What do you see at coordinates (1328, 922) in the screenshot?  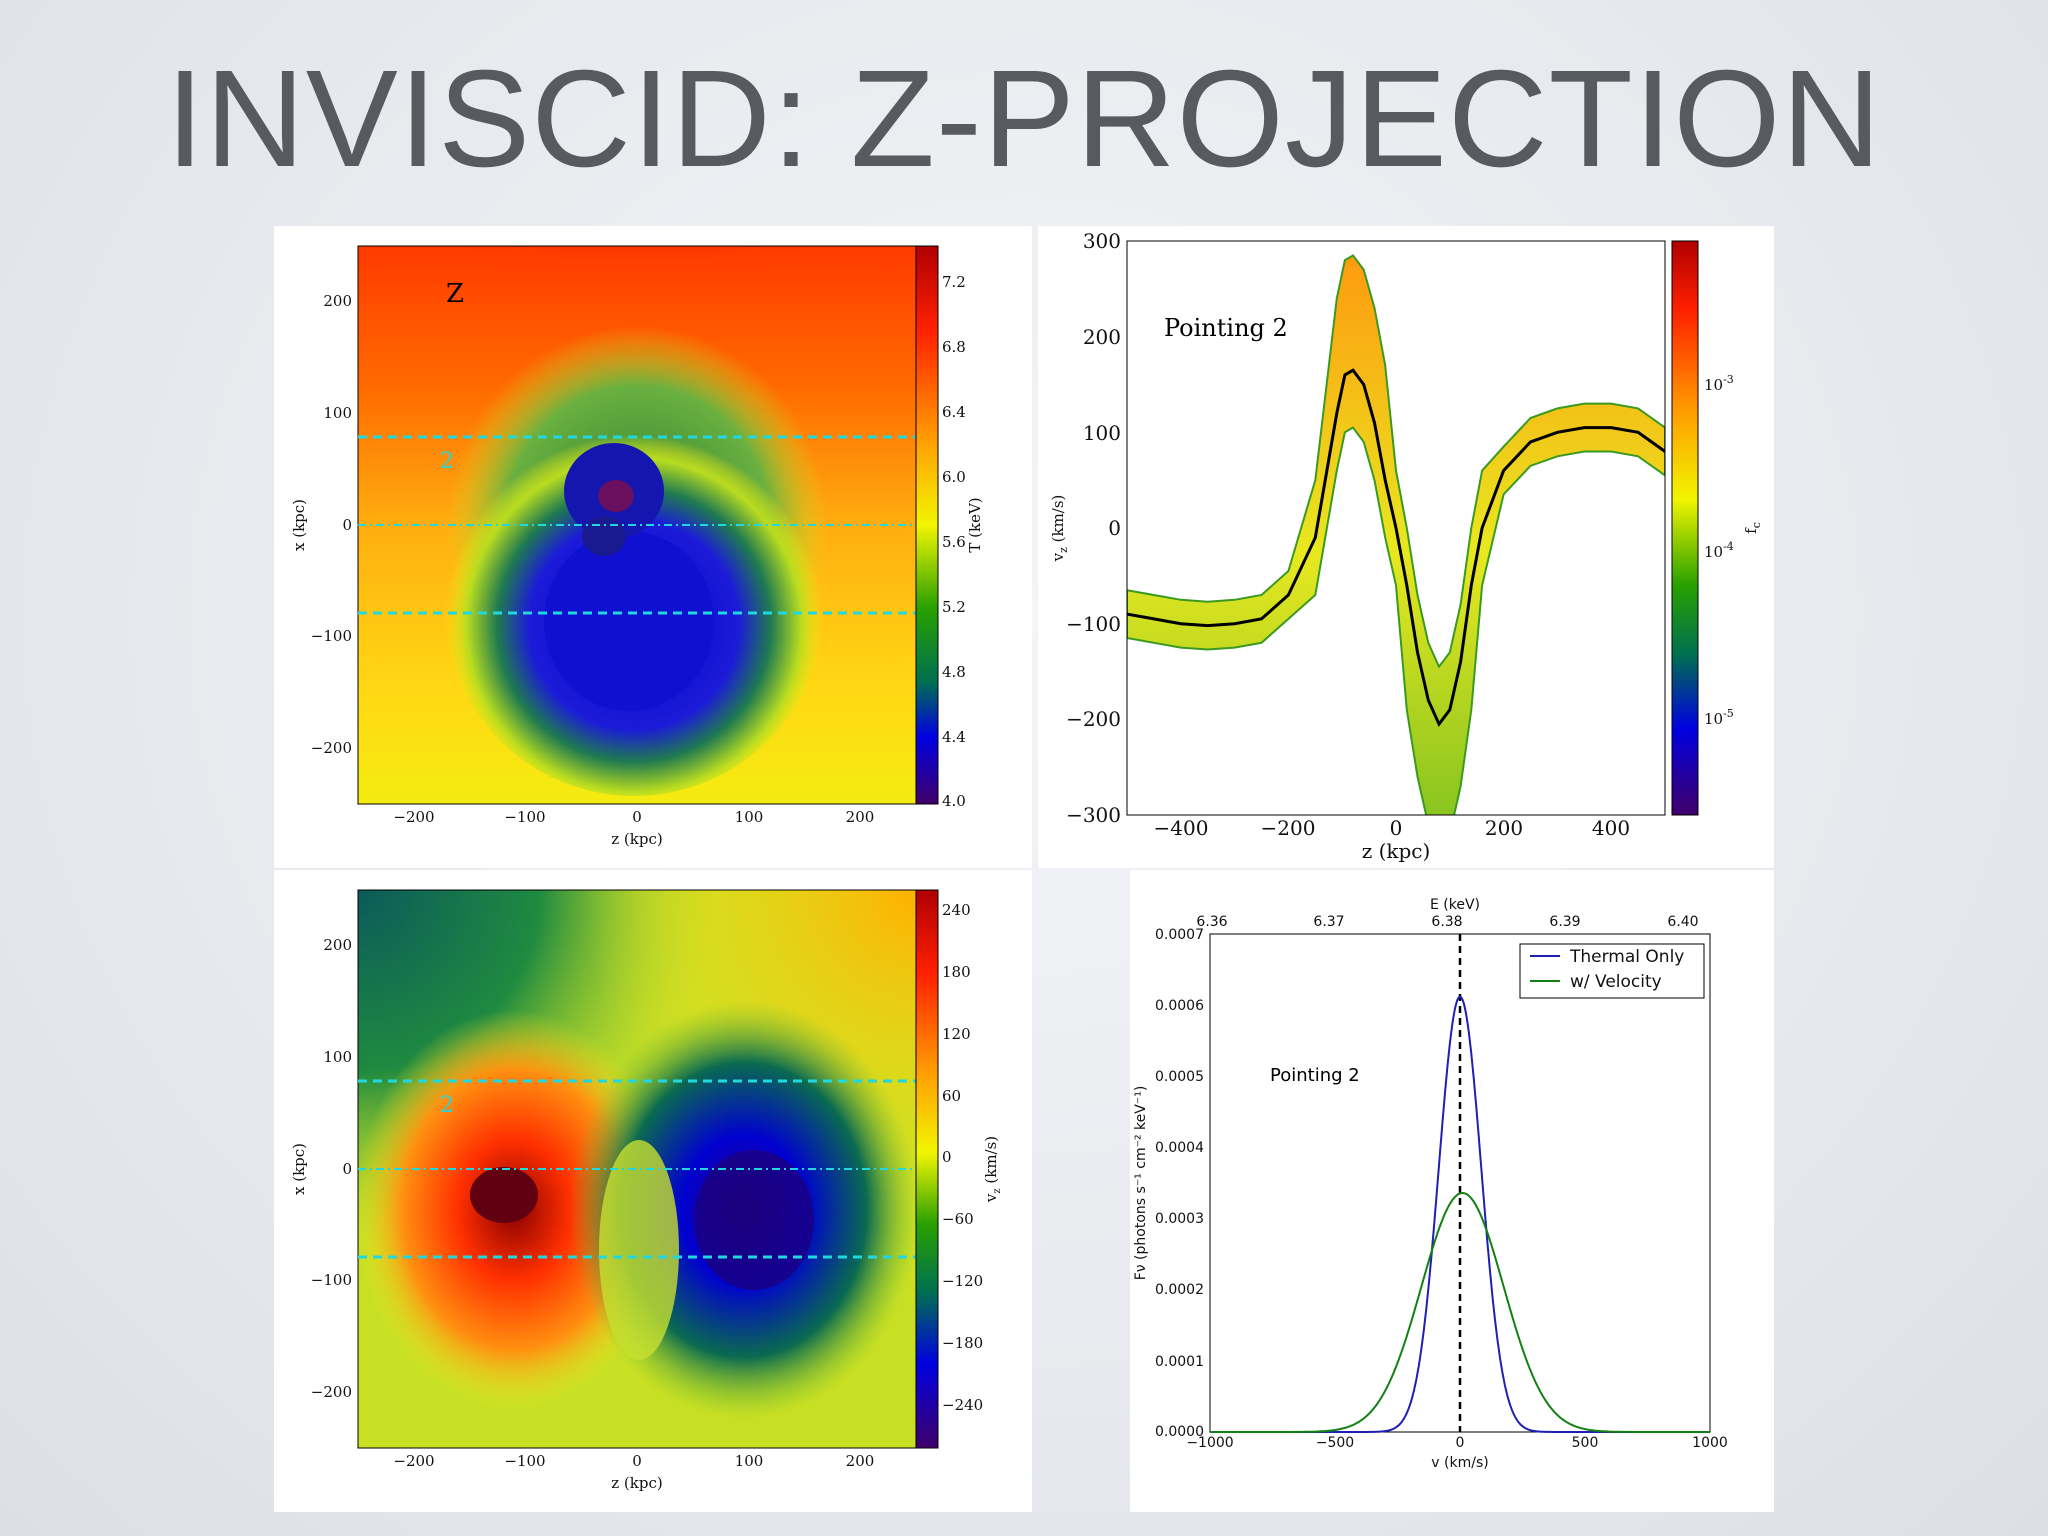 I see `top-x-tick: 6.37` at bounding box center [1328, 922].